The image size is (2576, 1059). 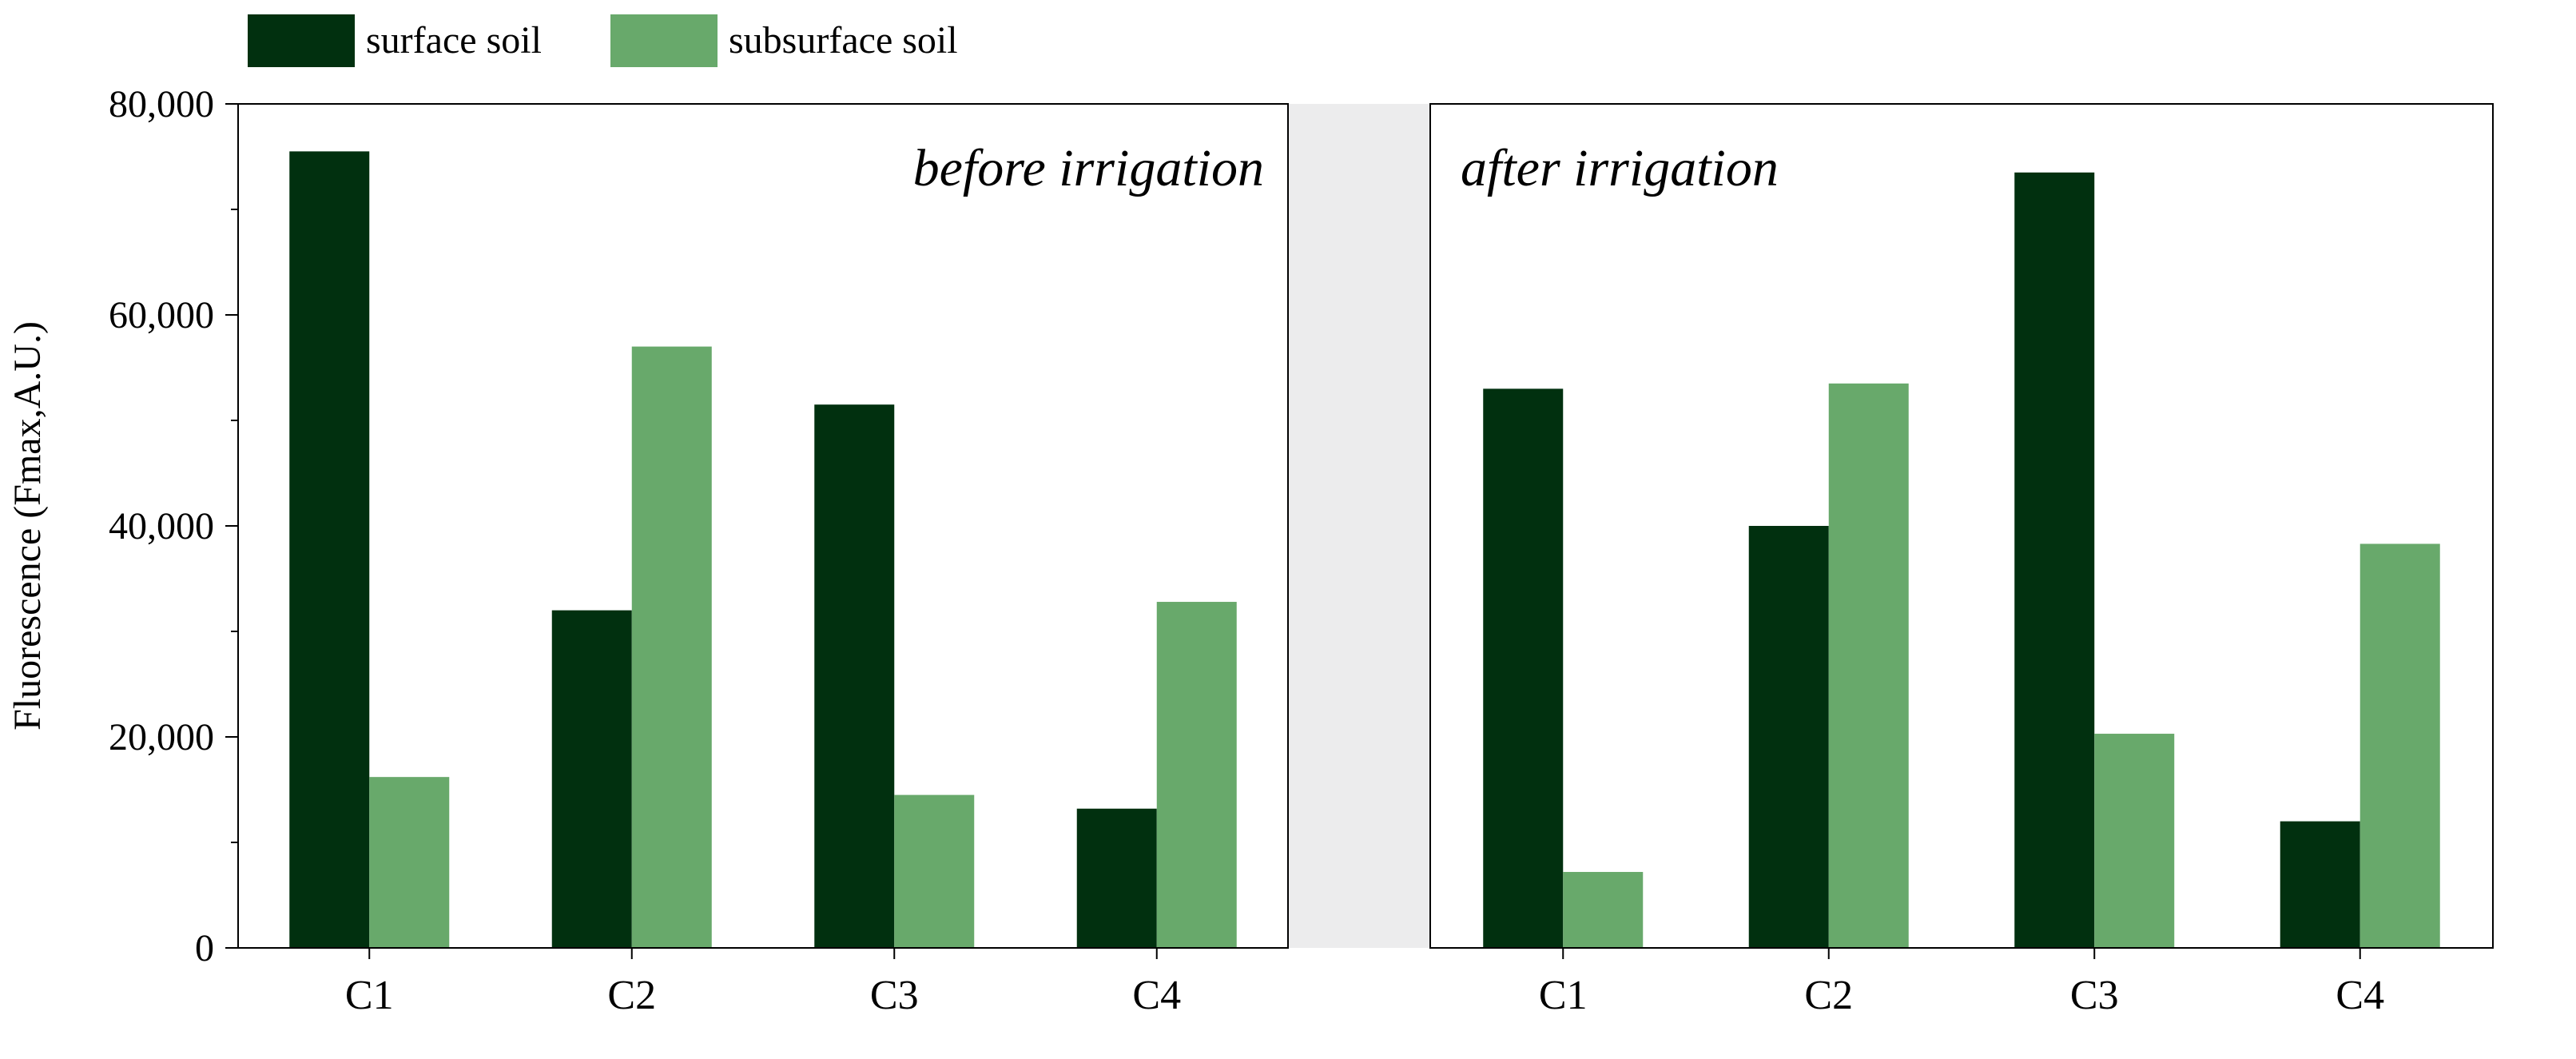 What do you see at coordinates (603, 40) in the screenshot?
I see `legend: surface soil subsurface soil` at bounding box center [603, 40].